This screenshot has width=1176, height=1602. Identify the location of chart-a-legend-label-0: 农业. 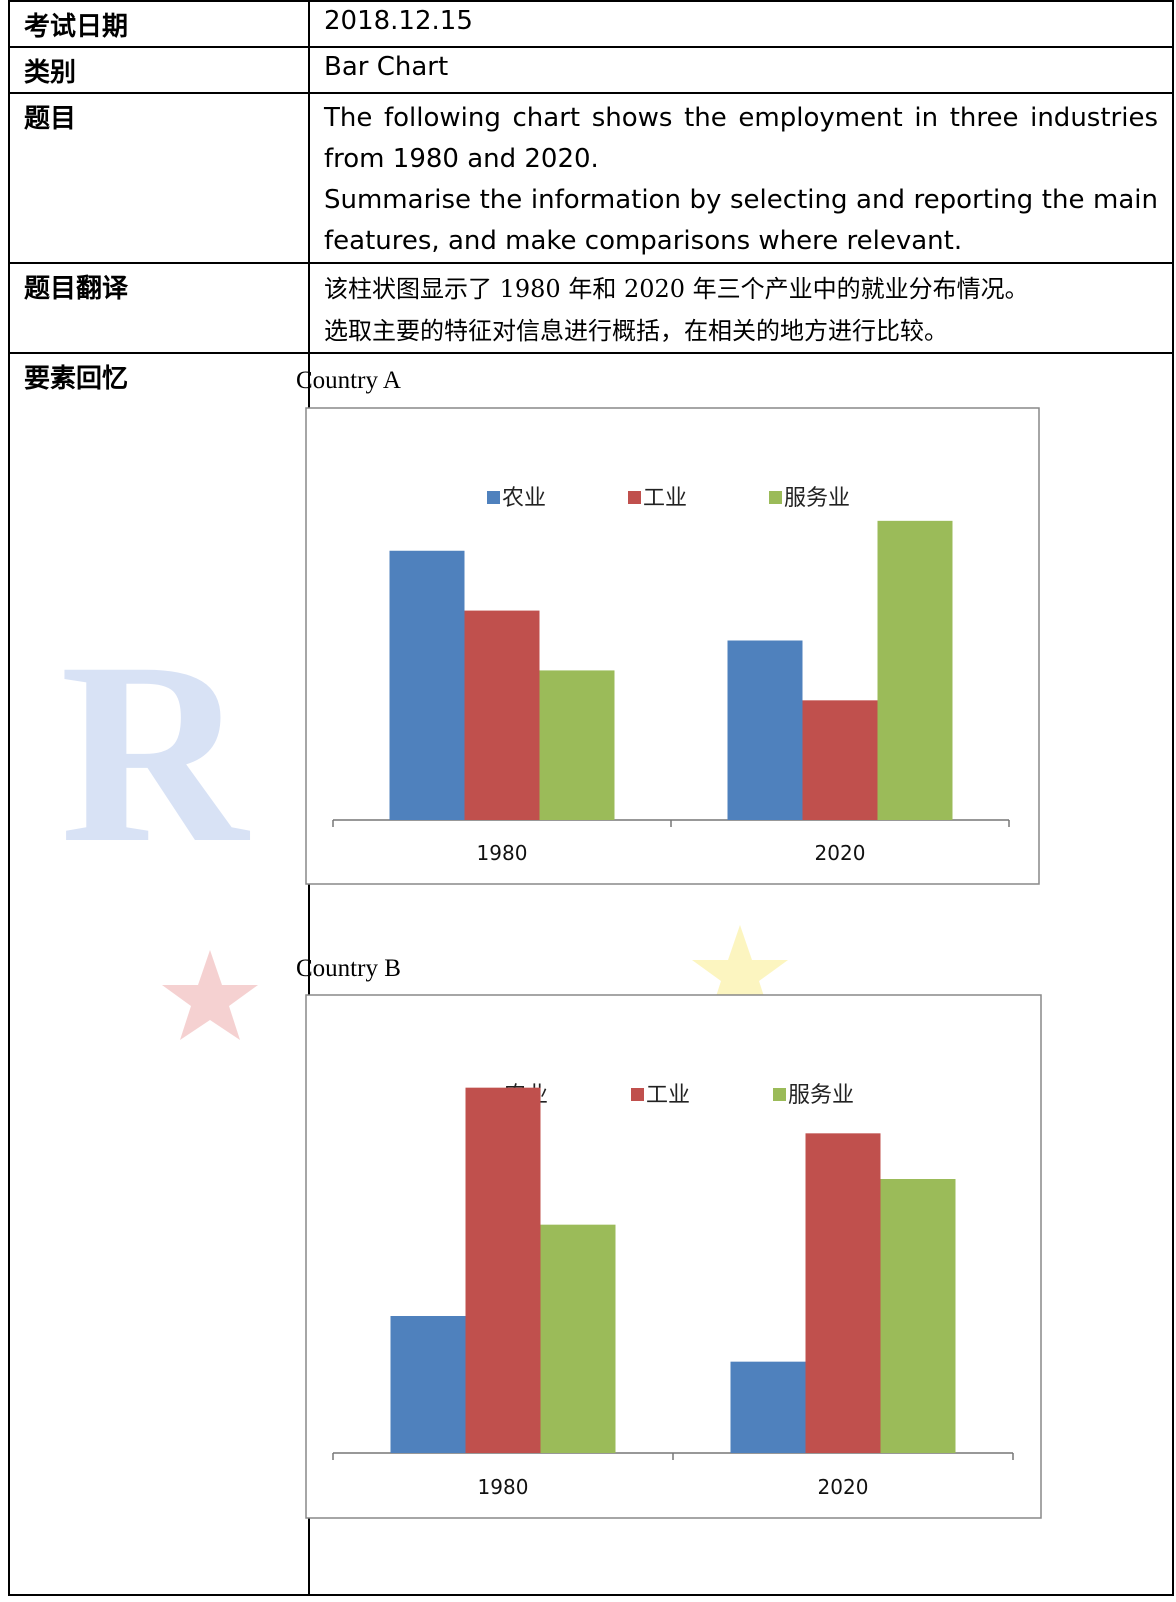
(524, 498).